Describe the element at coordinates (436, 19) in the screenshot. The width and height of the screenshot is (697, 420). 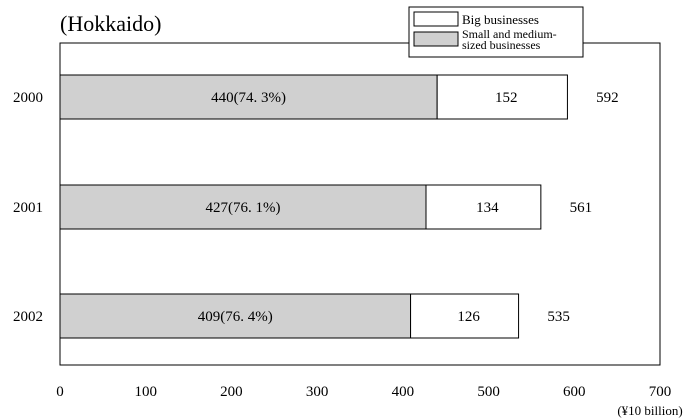
I see `legend-swatch-big` at that location.